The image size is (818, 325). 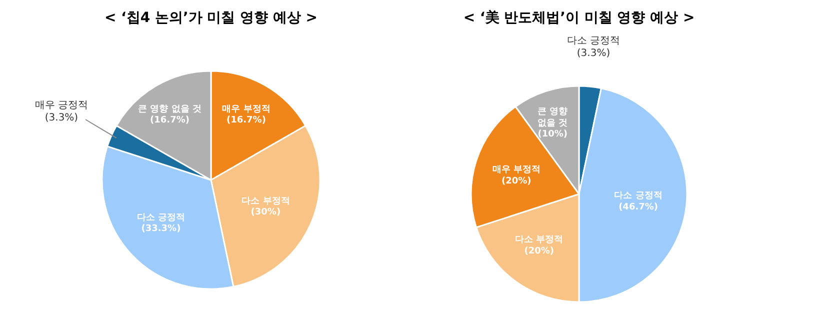 What do you see at coordinates (61, 105) in the screenshot?
I see `slice-label: 매우 긍정적` at bounding box center [61, 105].